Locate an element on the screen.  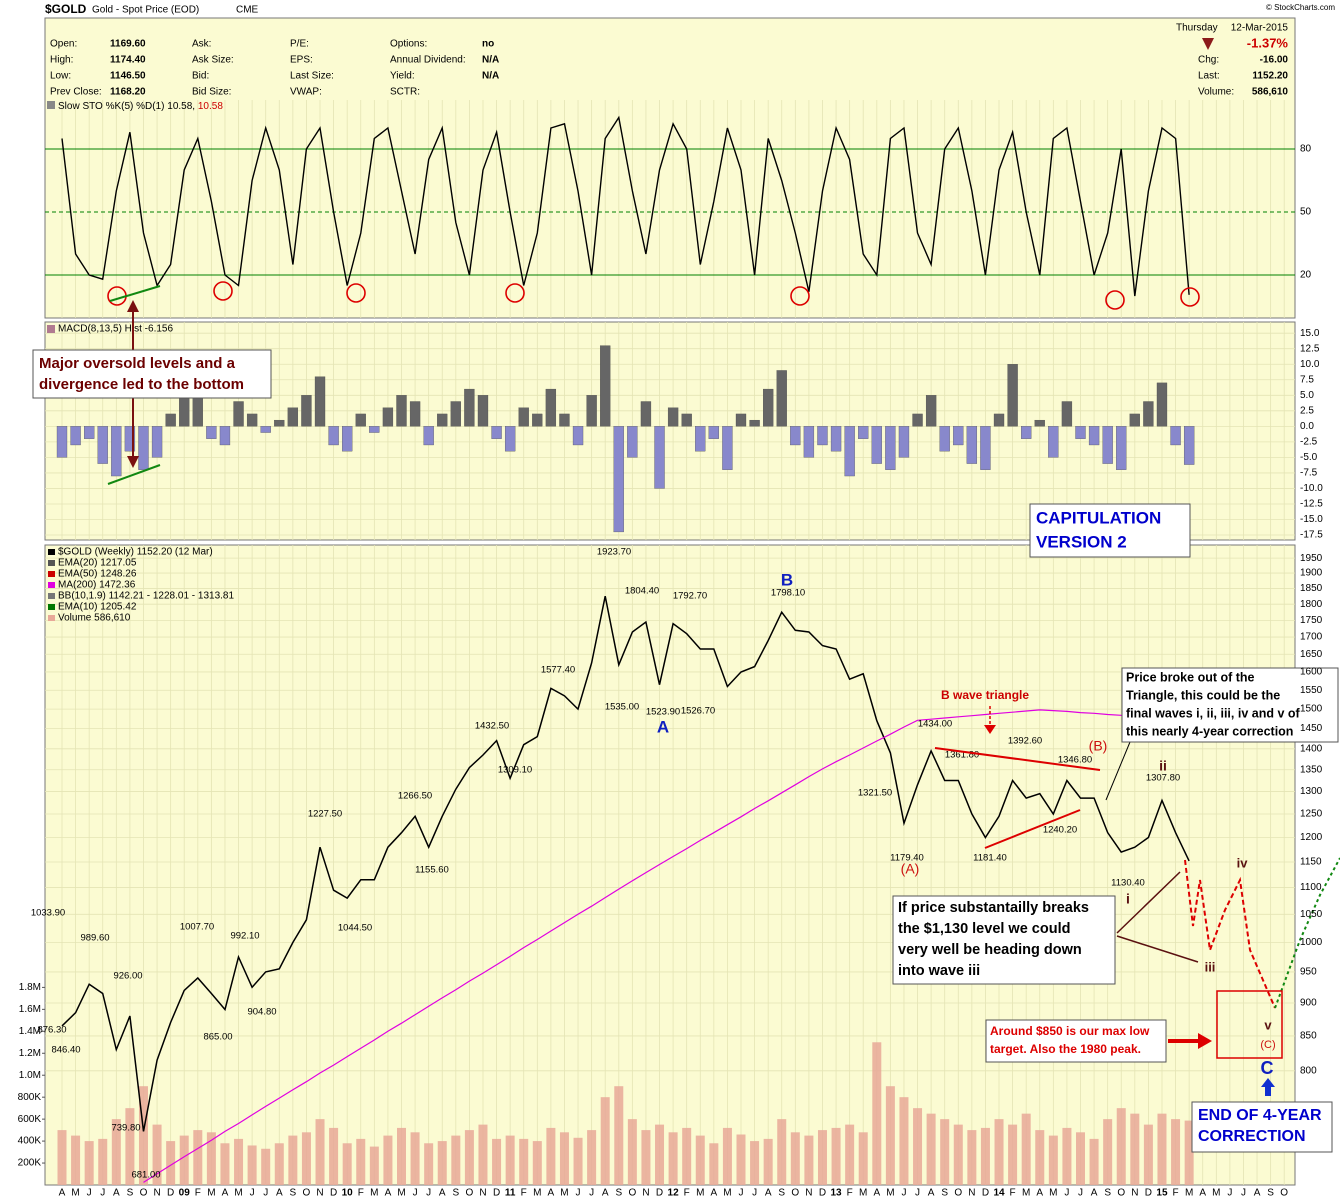
y-tick-label: 1750 is located at coordinates (1311, 620).